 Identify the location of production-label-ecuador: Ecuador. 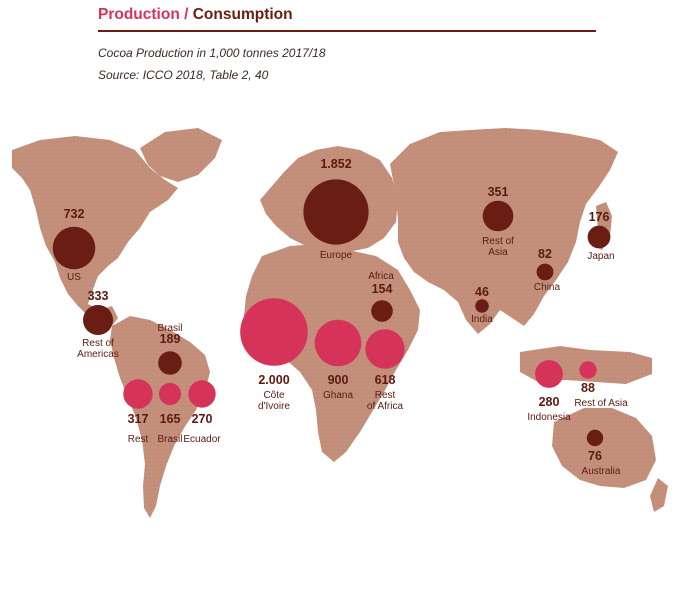
(202, 439).